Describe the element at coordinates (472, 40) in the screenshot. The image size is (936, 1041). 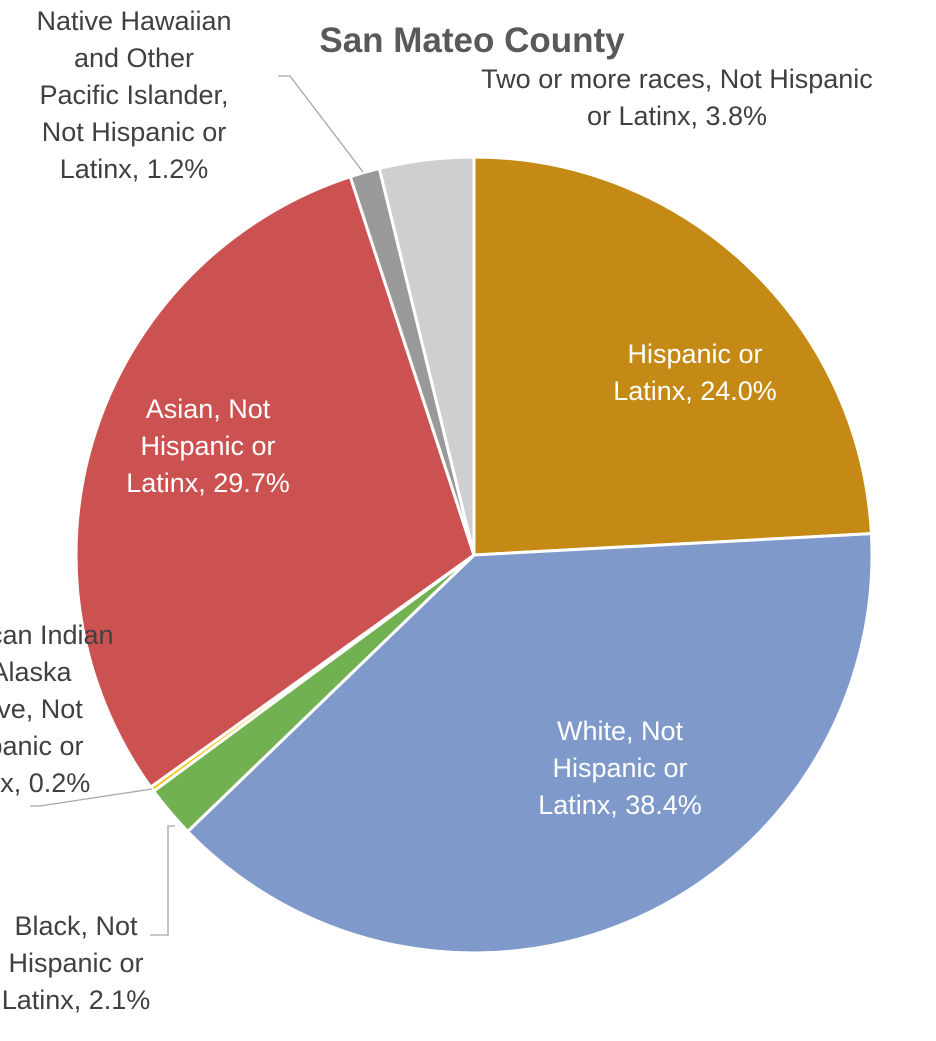
I see `chart-title: San Mateo County` at that location.